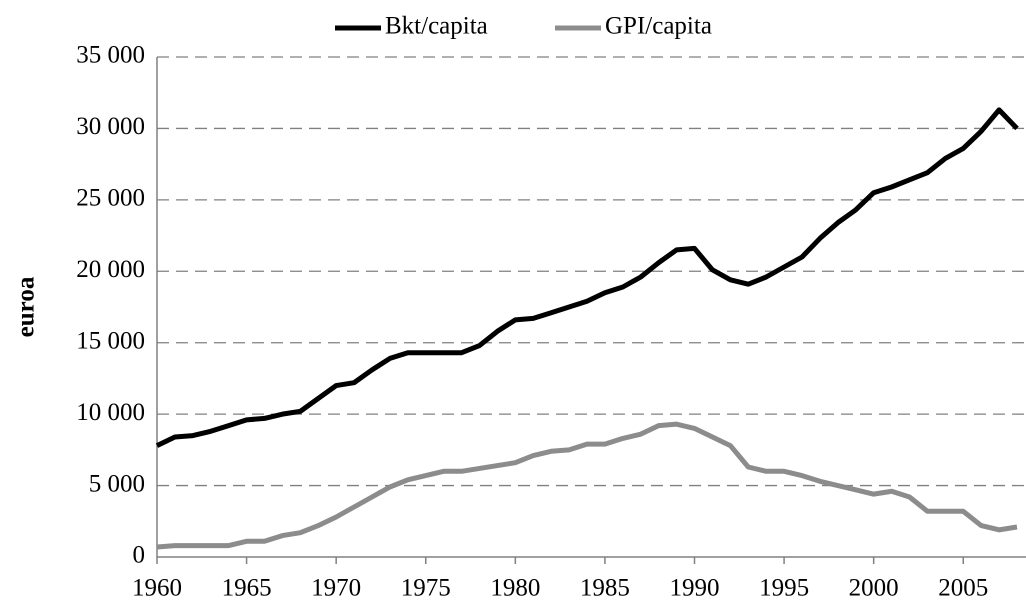 This screenshot has width=1026, height=610. Describe the element at coordinates (26, 306) in the screenshot. I see `y-axis-label: euroa` at that location.